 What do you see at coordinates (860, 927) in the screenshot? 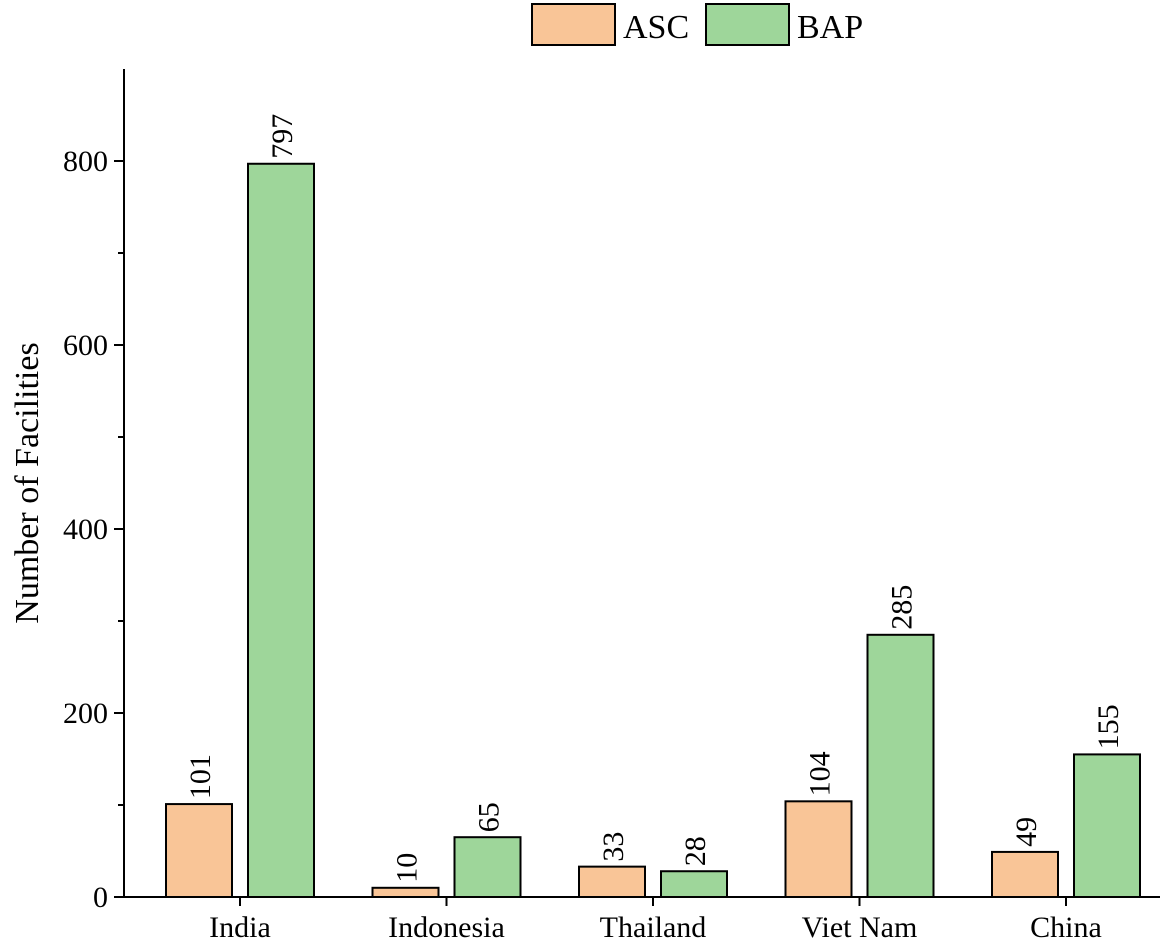
I see `x-tick-label-viet-nam: Viet Nam` at bounding box center [860, 927].